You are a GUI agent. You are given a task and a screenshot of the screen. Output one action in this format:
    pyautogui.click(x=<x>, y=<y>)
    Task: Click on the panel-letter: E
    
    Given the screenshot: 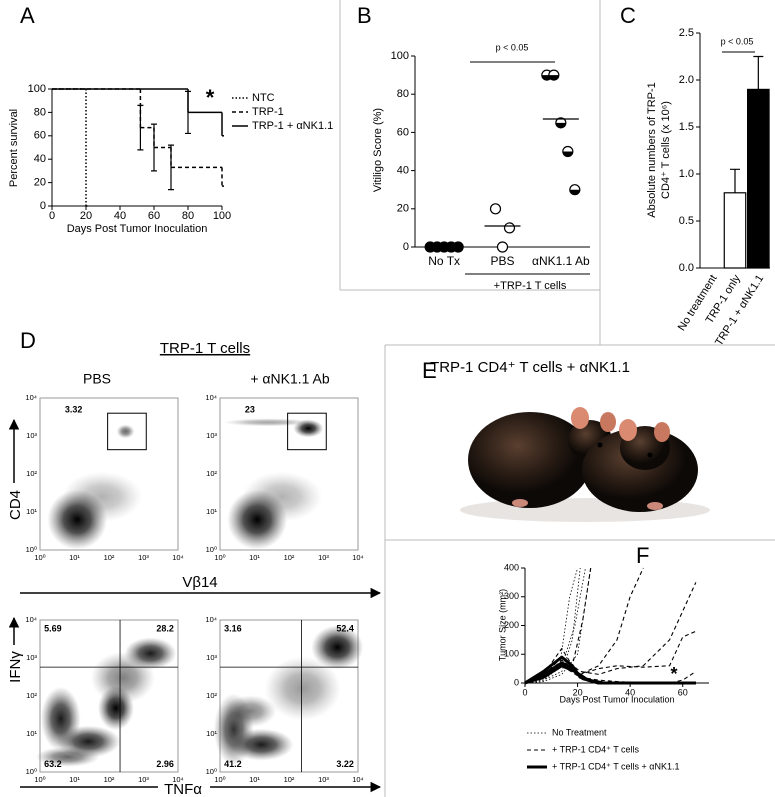 What is the action you would take?
    pyautogui.click(x=429, y=370)
    